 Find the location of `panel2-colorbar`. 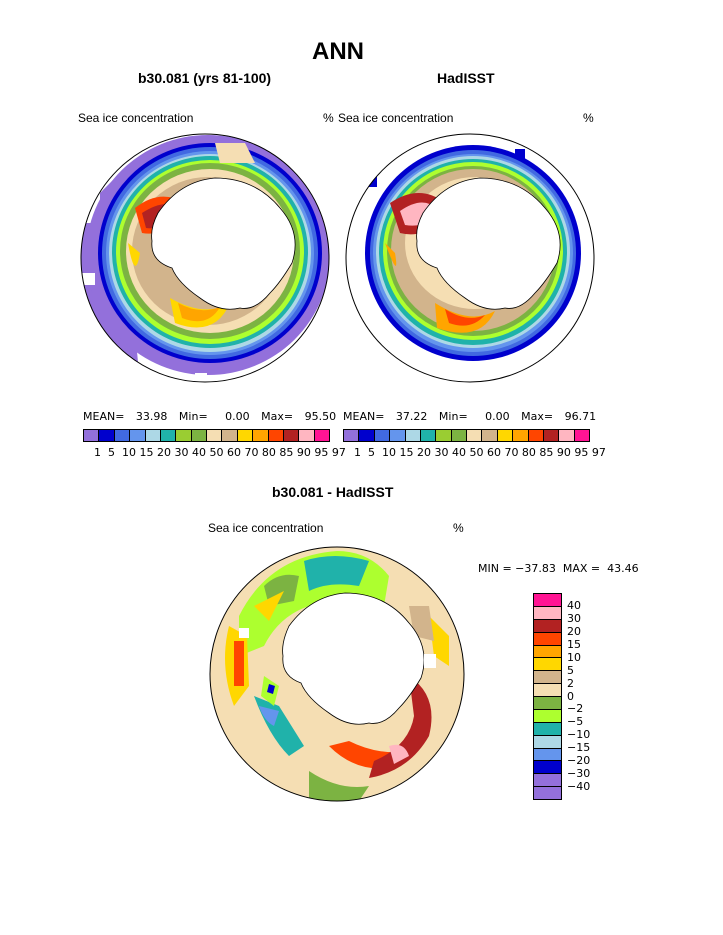

panel2-colorbar is located at coordinates (466, 435).